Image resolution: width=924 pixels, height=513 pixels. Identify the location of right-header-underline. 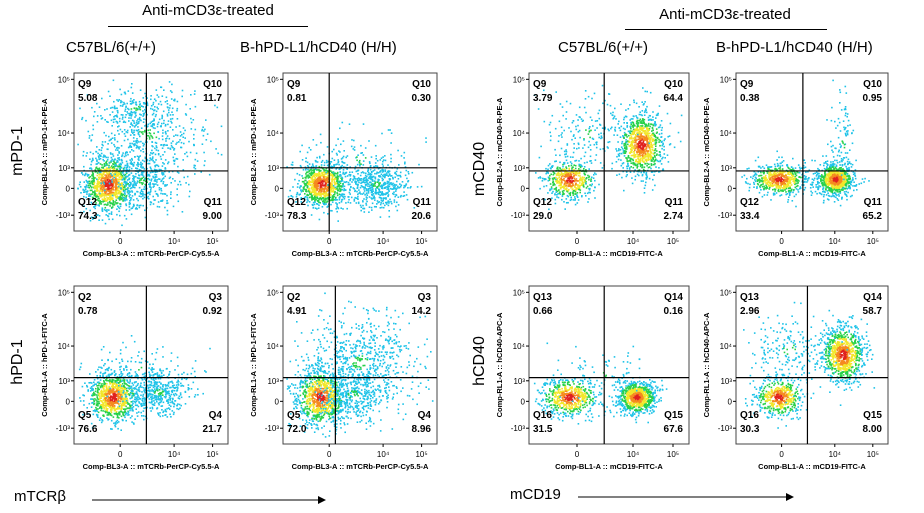
(726, 29).